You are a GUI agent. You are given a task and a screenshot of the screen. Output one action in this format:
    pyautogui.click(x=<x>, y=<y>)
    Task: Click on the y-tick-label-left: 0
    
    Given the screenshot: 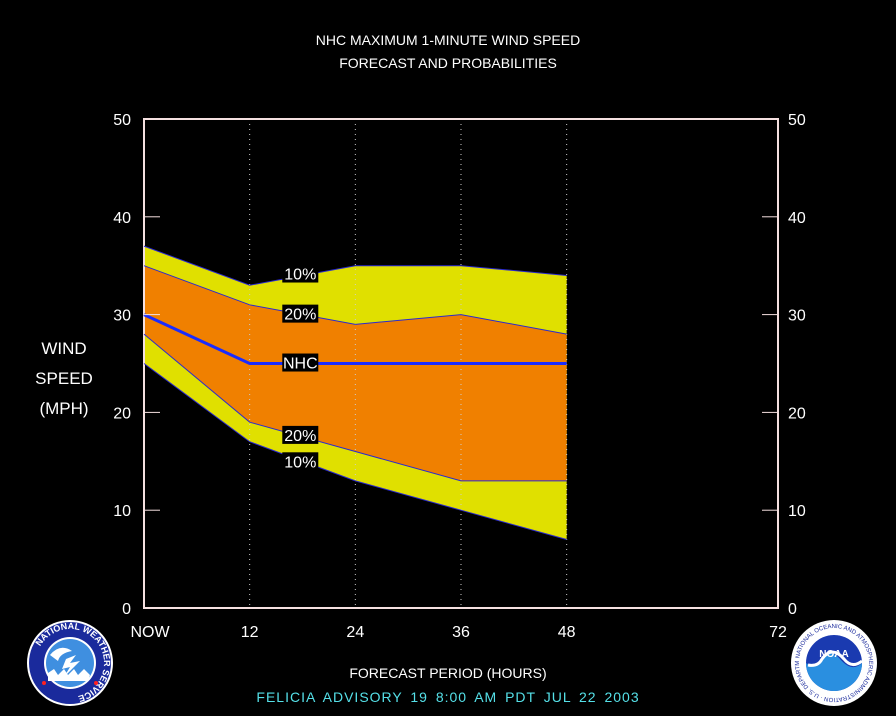 What is the action you would take?
    pyautogui.click(x=126, y=609)
    